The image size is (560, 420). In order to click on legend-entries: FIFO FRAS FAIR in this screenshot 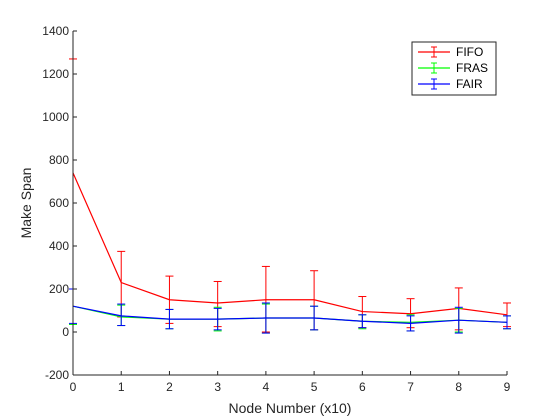, I will do `click(453, 68)`.